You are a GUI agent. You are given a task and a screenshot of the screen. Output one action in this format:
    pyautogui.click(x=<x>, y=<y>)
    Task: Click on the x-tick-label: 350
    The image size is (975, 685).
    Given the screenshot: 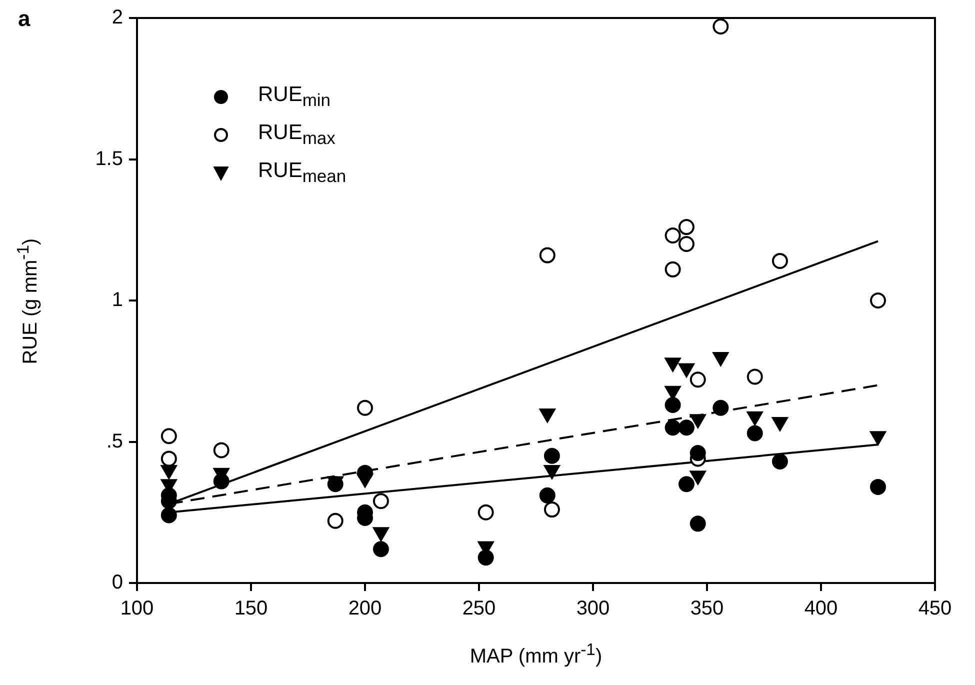 What is the action you would take?
    pyautogui.click(x=707, y=609)
    